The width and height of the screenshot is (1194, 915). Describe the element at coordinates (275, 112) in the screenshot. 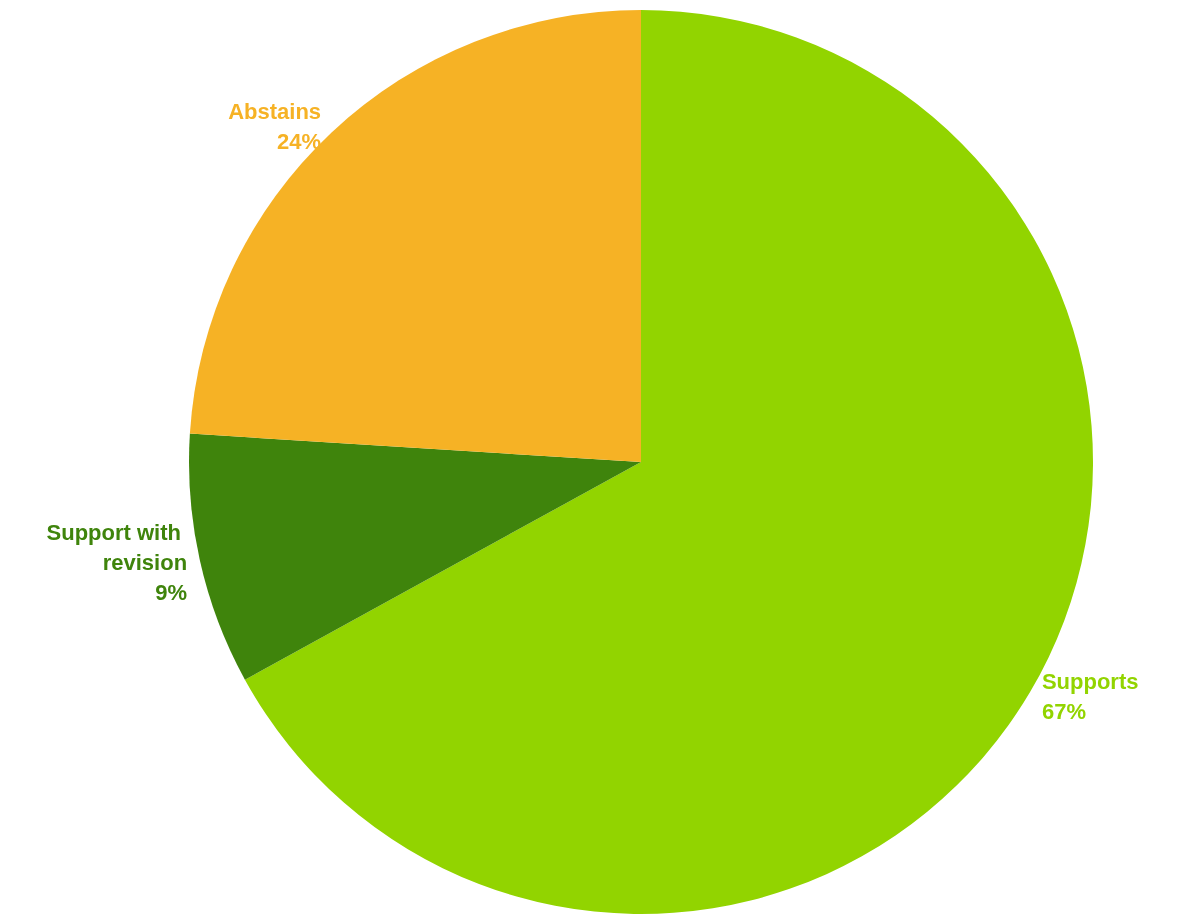

I see `slice-label: Abstains` at that location.